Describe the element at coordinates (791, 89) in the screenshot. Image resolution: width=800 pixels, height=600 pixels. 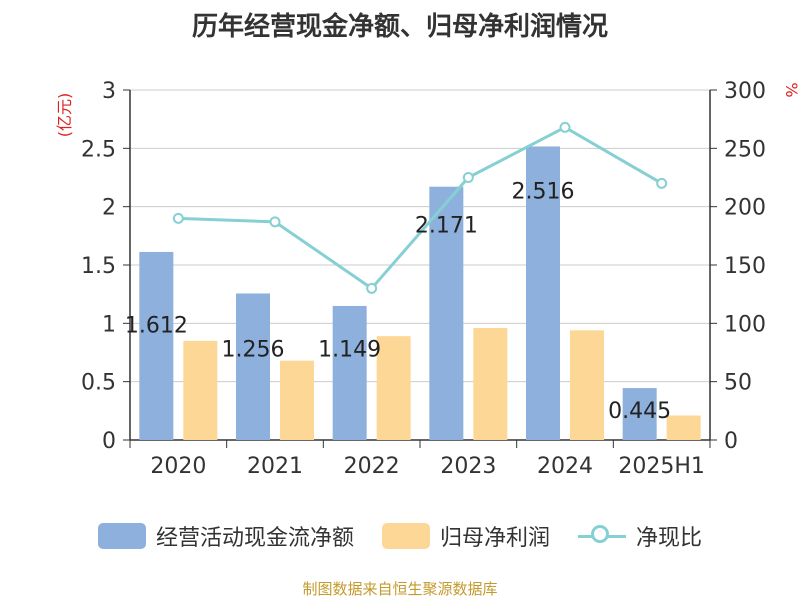
I see `right-axis-unit-label: %` at that location.